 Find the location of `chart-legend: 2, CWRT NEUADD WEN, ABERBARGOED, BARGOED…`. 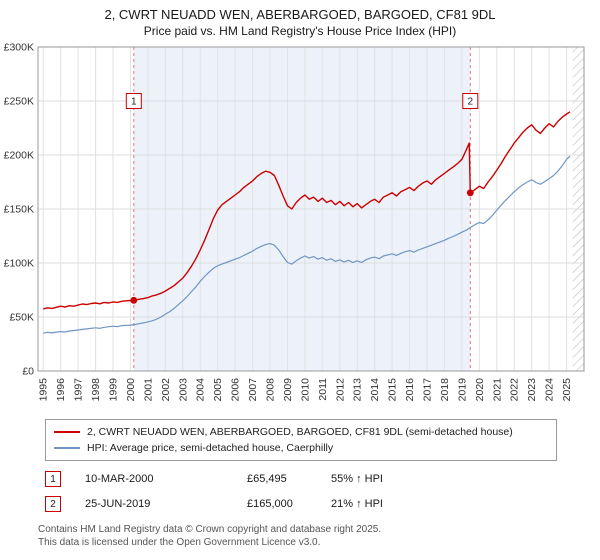

chart-legend: 2, CWRT NEUADD WEN, ABERBARGOED, BARGOED… is located at coordinates (301, 440).